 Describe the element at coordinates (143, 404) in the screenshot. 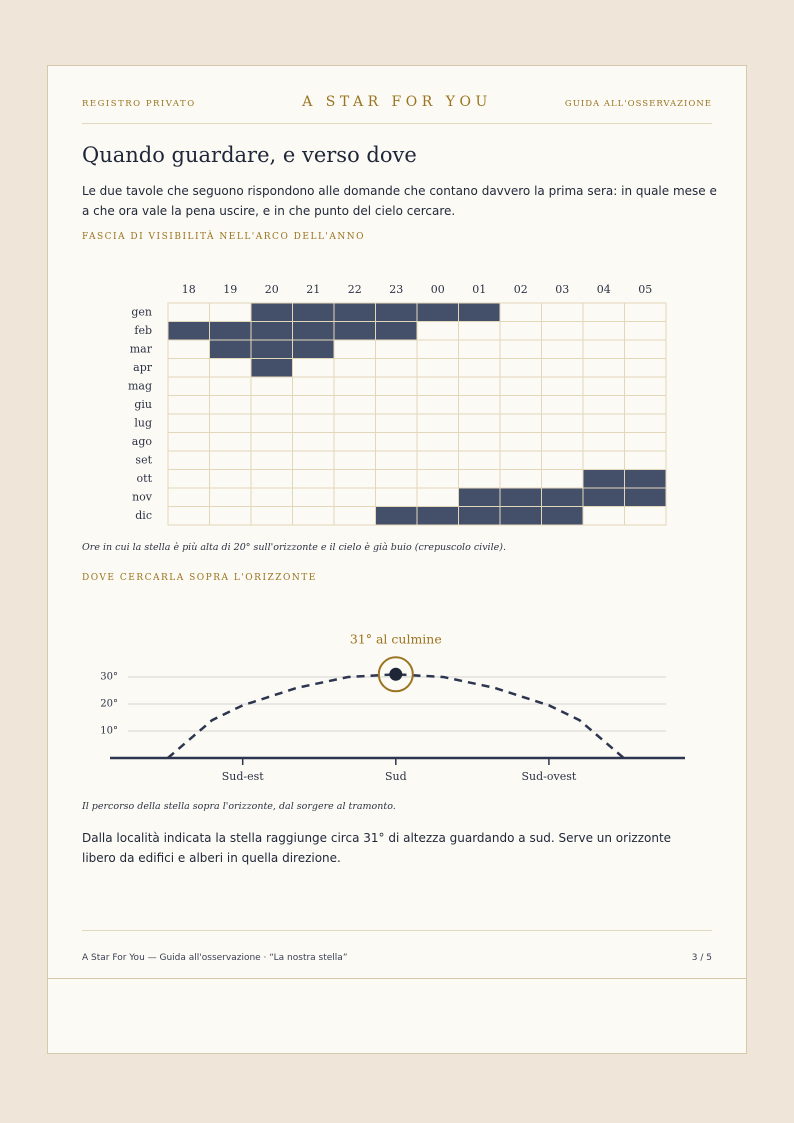

I see `row-label: giu` at that location.